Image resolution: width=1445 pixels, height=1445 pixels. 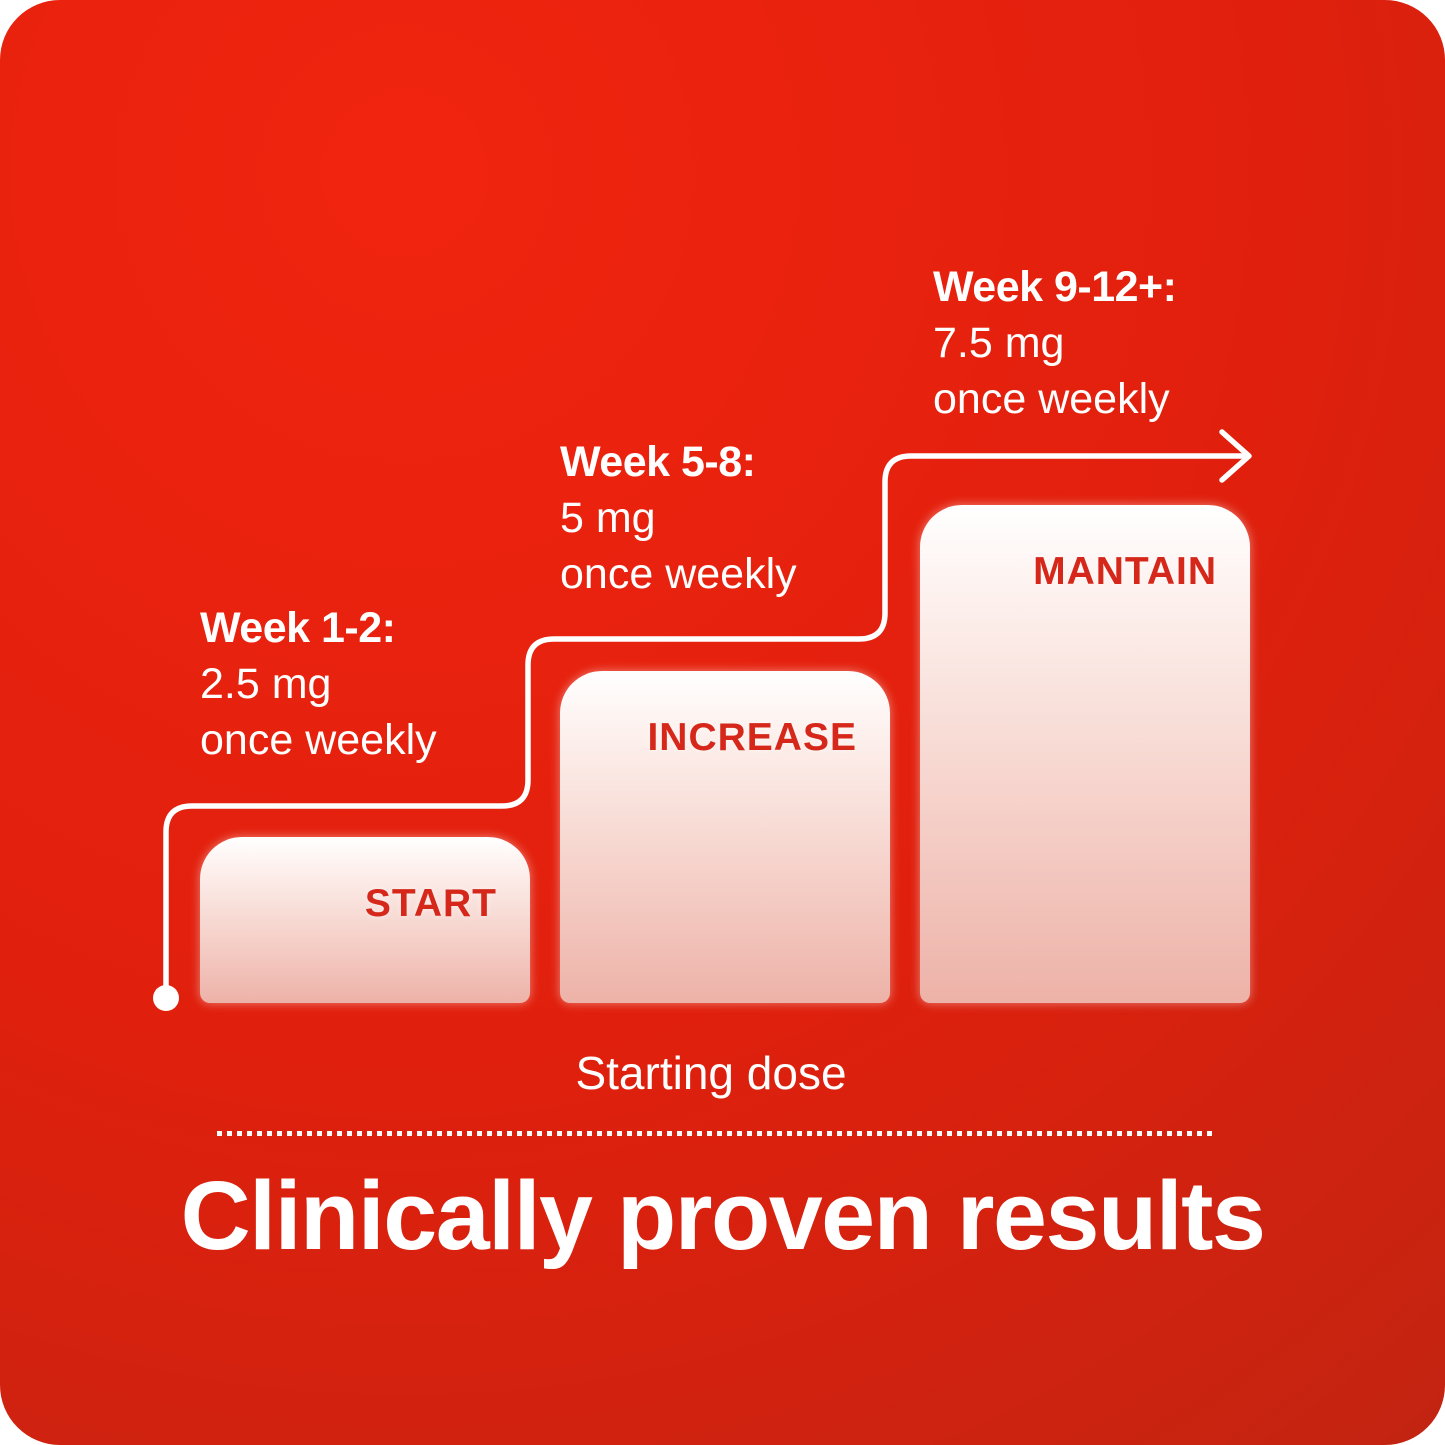 I want to click on headline: Clinically proven results, so click(x=723, y=1215).